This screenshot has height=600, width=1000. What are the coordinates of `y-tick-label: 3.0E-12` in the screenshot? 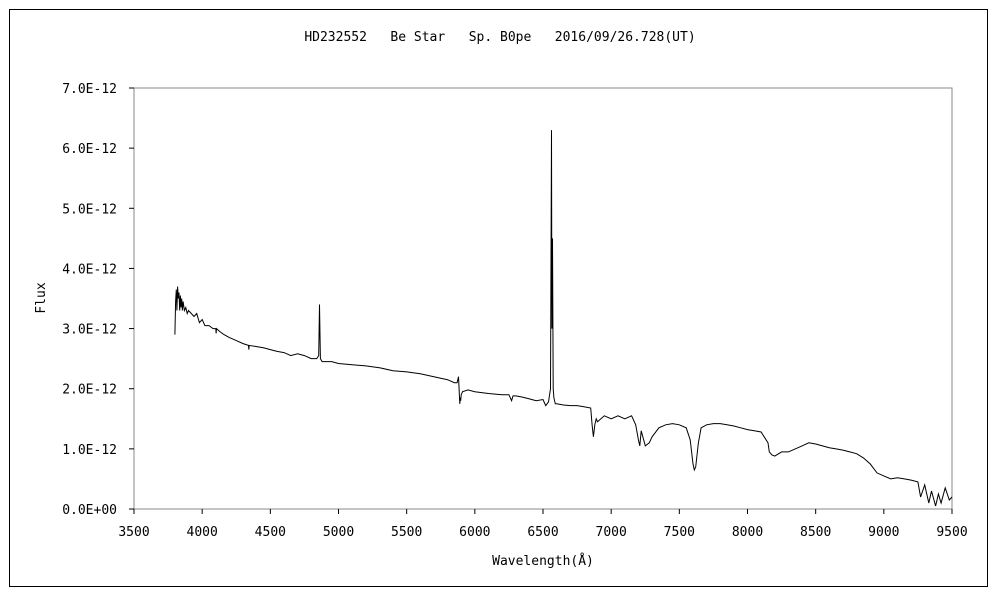 It's located at (89, 330).